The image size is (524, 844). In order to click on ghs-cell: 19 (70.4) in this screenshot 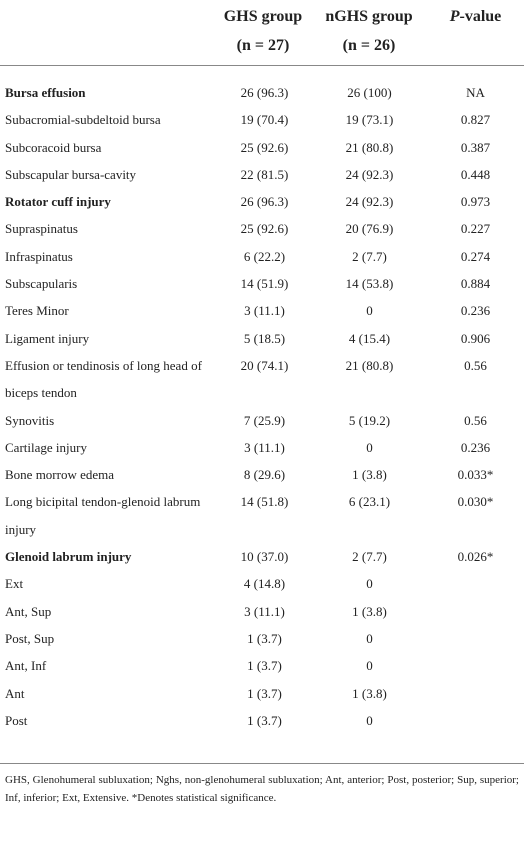, I will do `click(264, 120)`.